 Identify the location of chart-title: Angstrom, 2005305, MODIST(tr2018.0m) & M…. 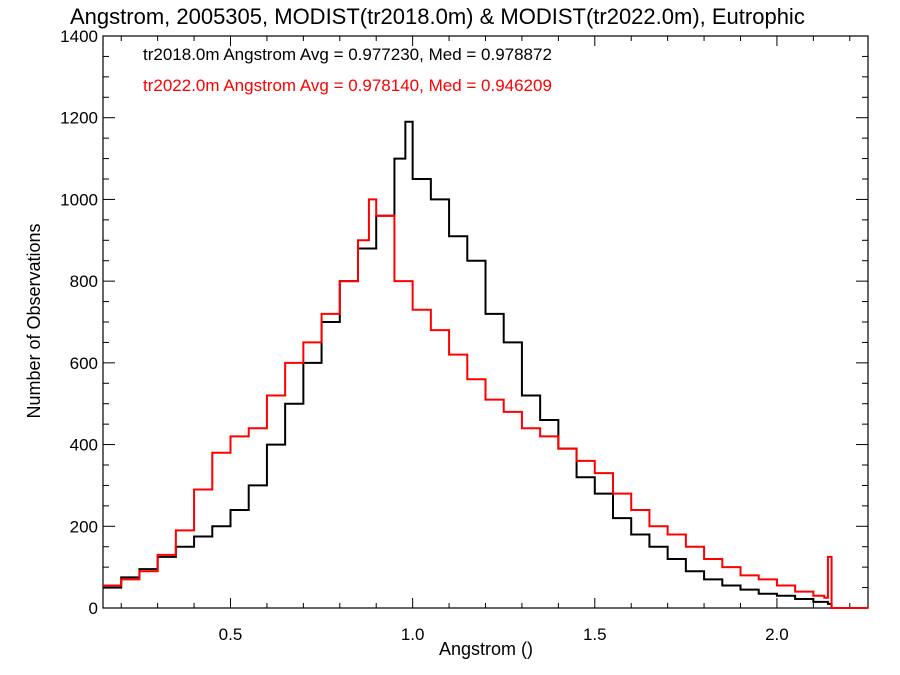
(437, 16).